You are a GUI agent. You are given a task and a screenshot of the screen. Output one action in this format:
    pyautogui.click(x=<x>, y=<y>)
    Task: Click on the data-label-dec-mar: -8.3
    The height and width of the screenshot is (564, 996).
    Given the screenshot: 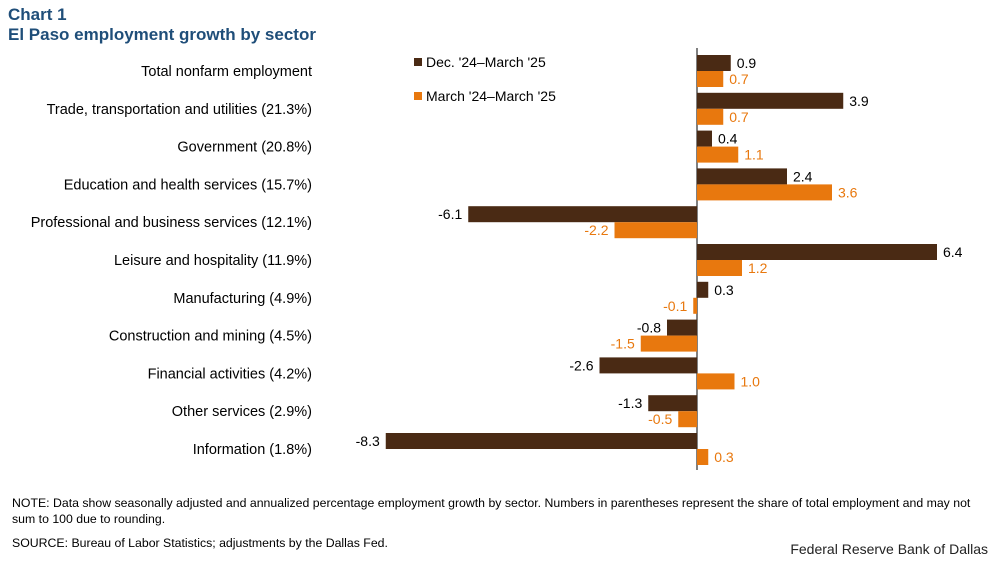 What is the action you would take?
    pyautogui.click(x=368, y=441)
    